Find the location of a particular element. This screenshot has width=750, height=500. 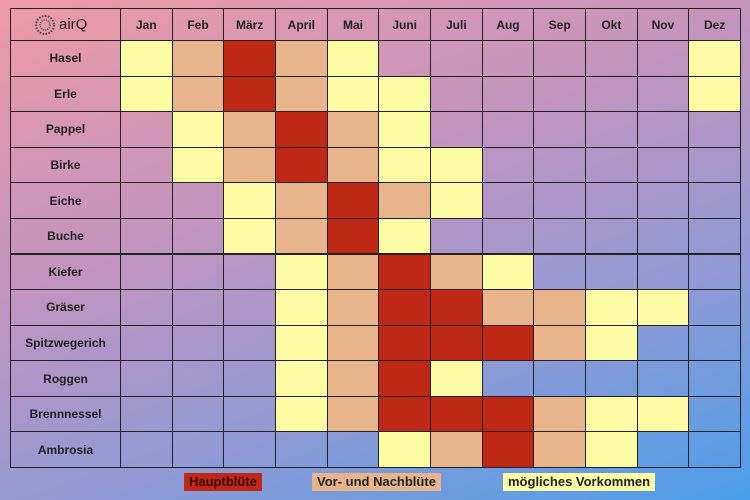

month-header: April is located at coordinates (301, 24).